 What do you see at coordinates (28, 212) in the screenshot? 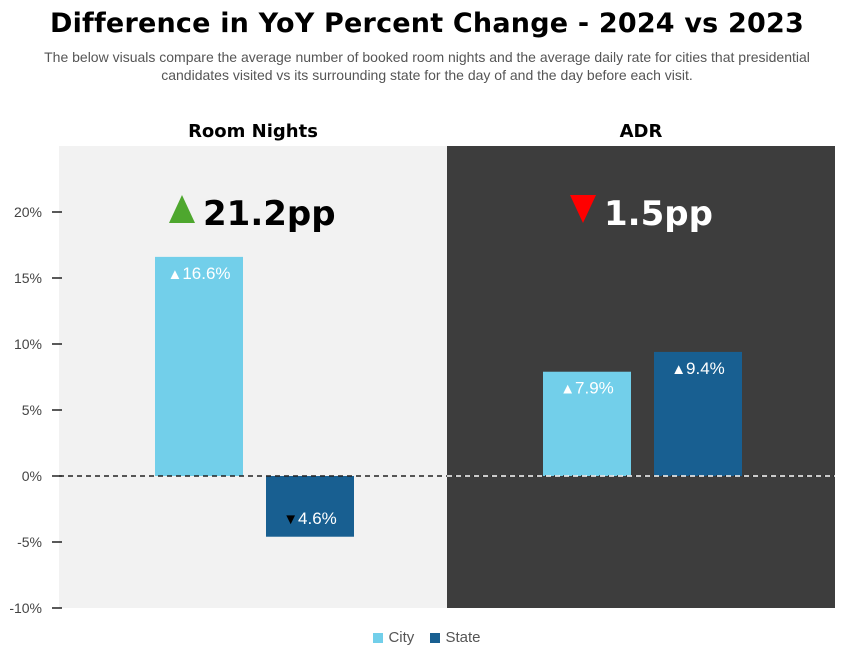
I see `y-tick-label: 20%` at bounding box center [28, 212].